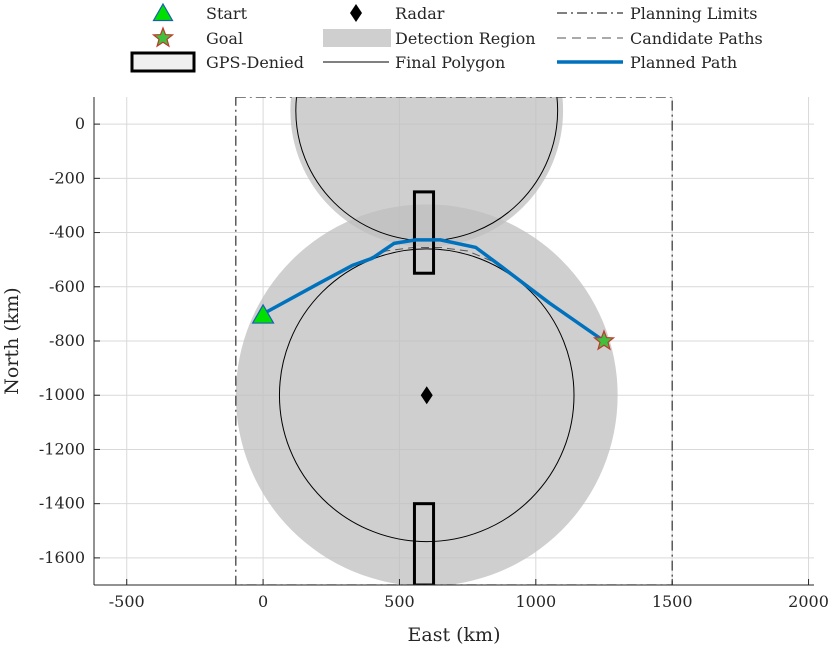 This screenshot has height=651, width=830. What do you see at coordinates (263, 601) in the screenshot?
I see `x-tick-label: 0` at bounding box center [263, 601].